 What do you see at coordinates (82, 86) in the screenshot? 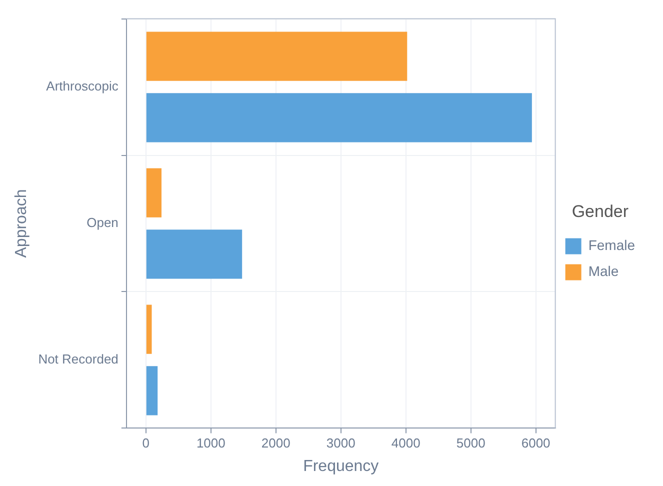
I see `y-tick-label: Arthroscopic` at bounding box center [82, 86].